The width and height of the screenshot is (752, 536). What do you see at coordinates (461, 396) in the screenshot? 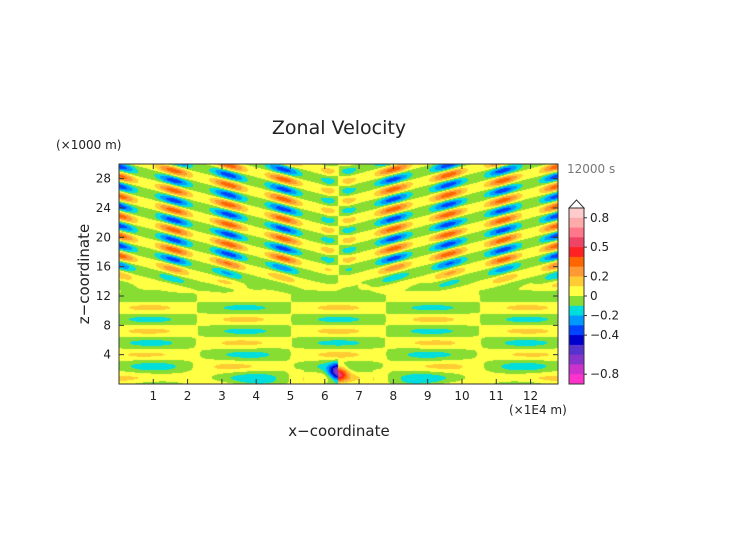
I see `x-tick-label: 10` at bounding box center [461, 396].